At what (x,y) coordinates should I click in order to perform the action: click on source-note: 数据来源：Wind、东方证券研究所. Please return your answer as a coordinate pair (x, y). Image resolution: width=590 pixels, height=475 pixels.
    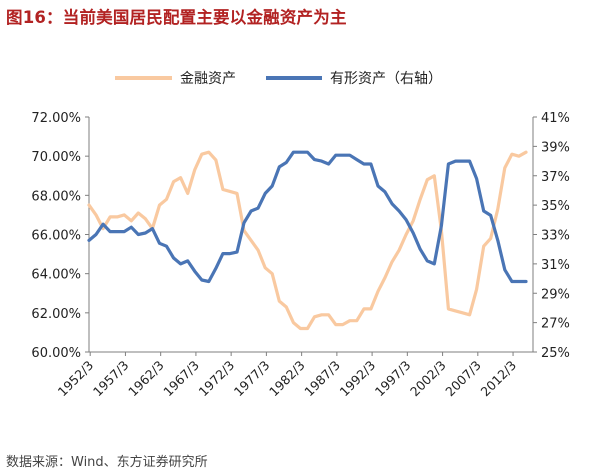
    Looking at the image, I should click on (107, 462).